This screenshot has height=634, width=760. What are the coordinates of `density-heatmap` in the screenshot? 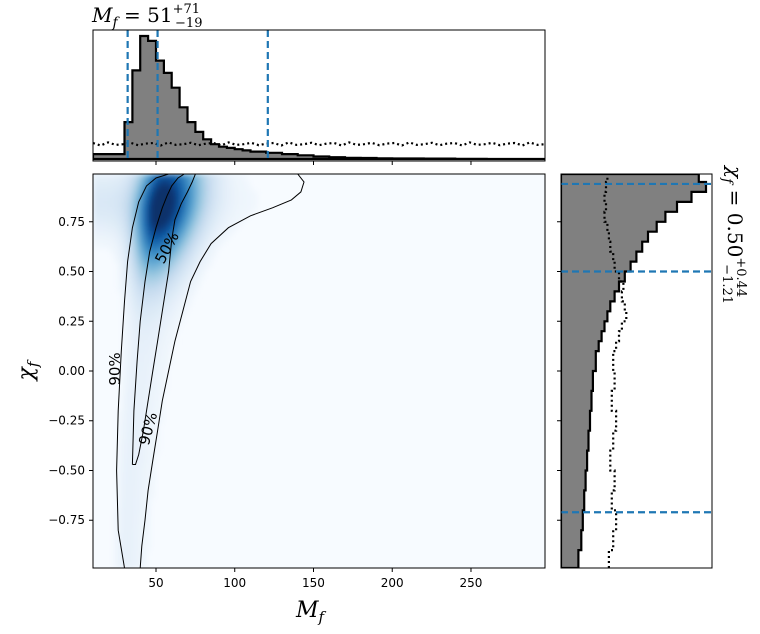 It's located at (175, 371).